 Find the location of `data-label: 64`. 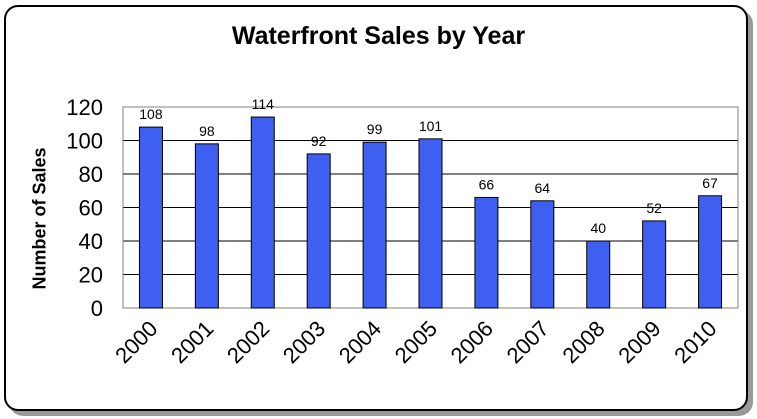

data-label: 64 is located at coordinates (543, 188).